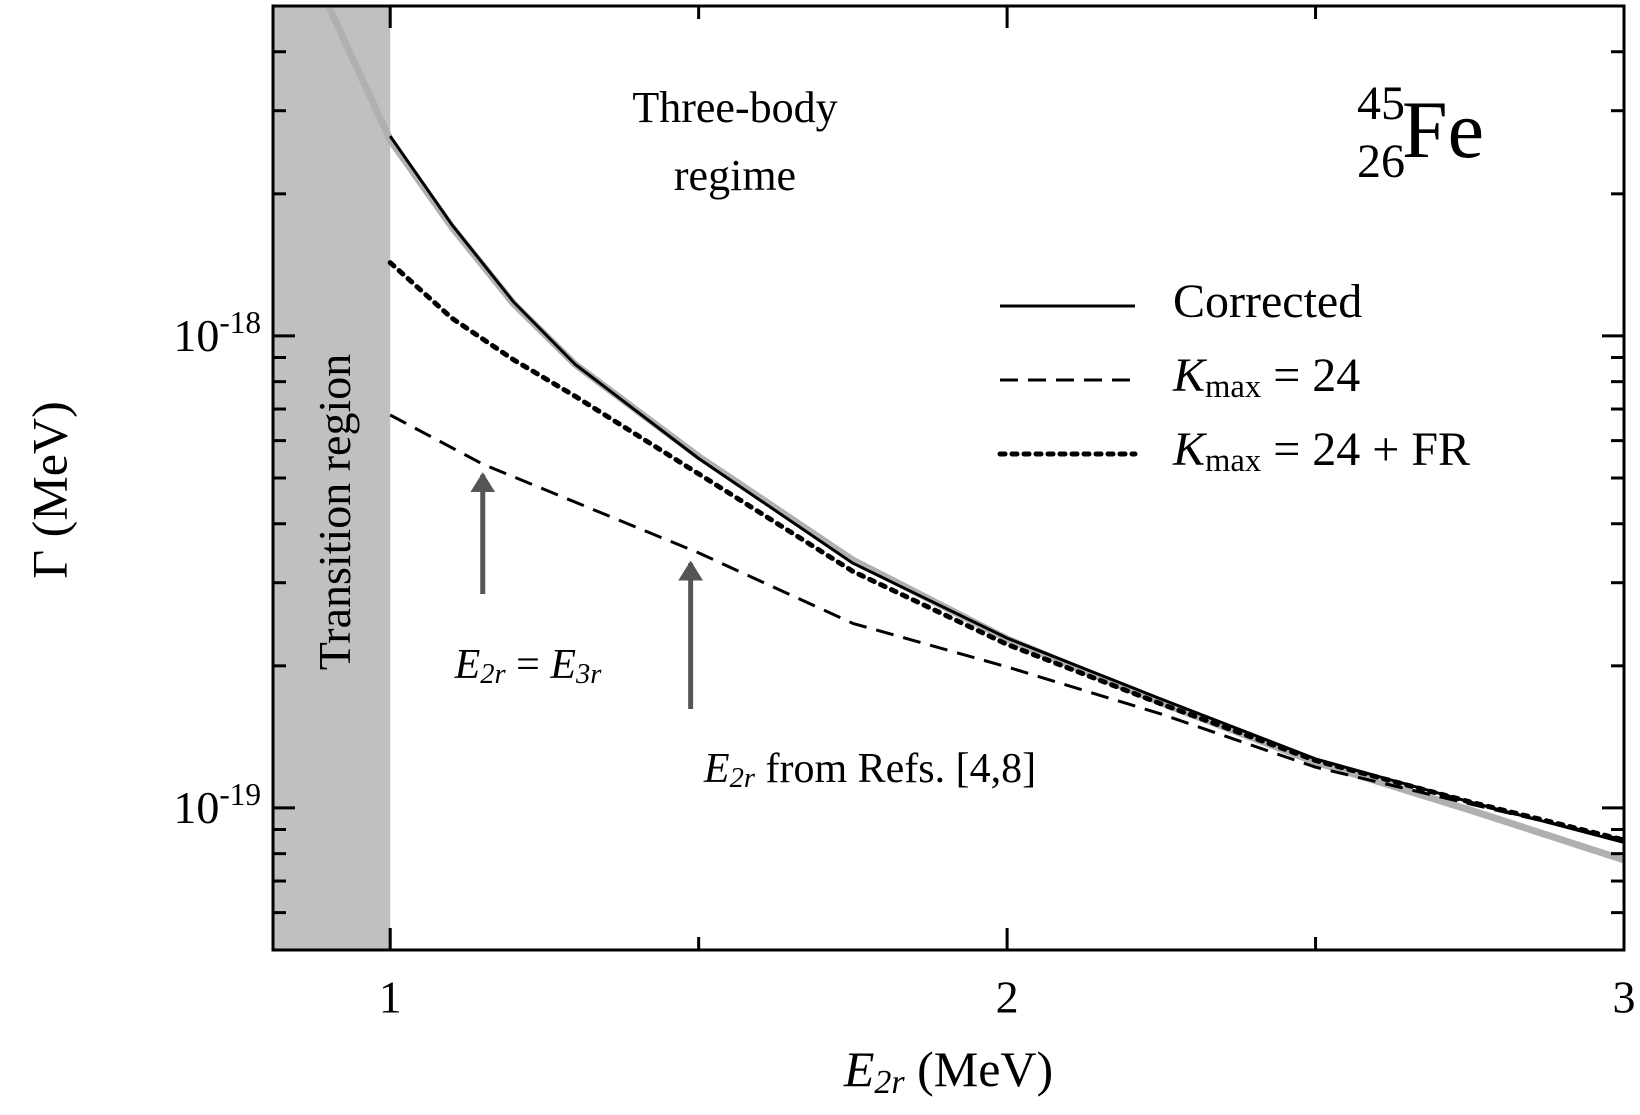 This screenshot has width=1640, height=1115. Describe the element at coordinates (895, 769) in the screenshot. I see `text-part: from Refs. [4,8]` at that location.